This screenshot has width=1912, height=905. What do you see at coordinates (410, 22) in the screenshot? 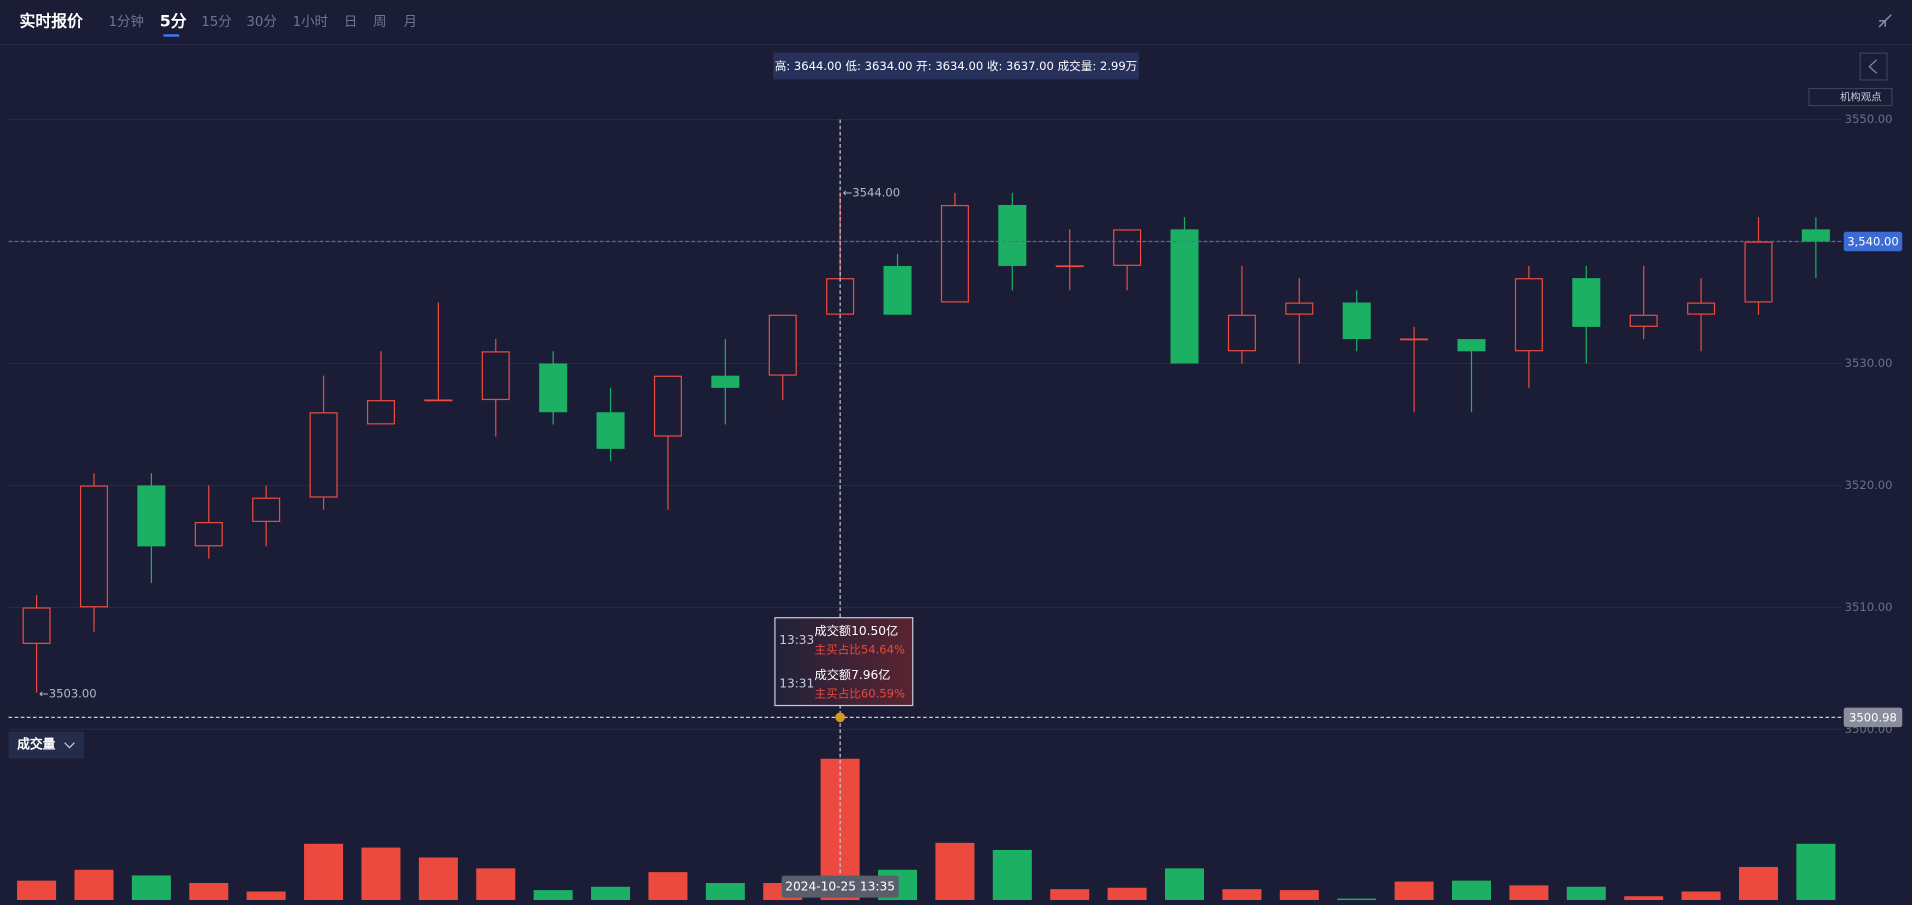
I see `tab: 月` at bounding box center [410, 22].